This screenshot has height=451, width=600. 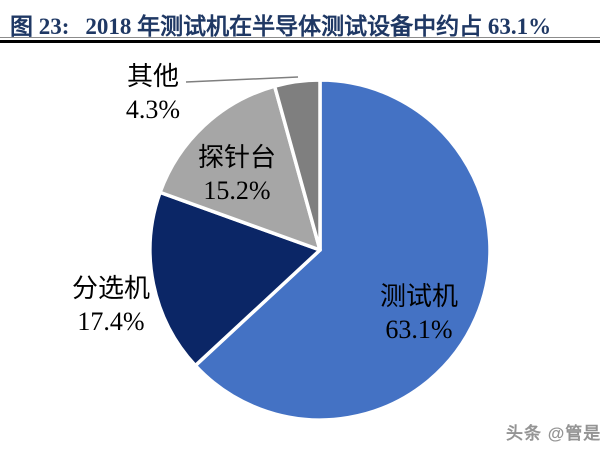 I want to click on slice-label-value: 4.3%, so click(x=153, y=109).